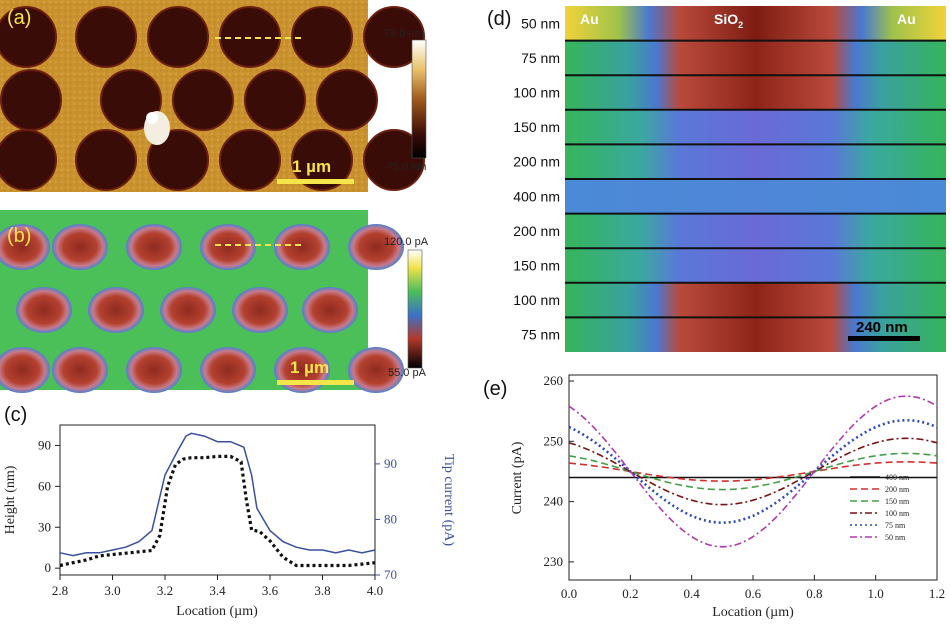  Describe the element at coordinates (554, 440) in the screenshot. I see `y-tick-label: 250` at that location.